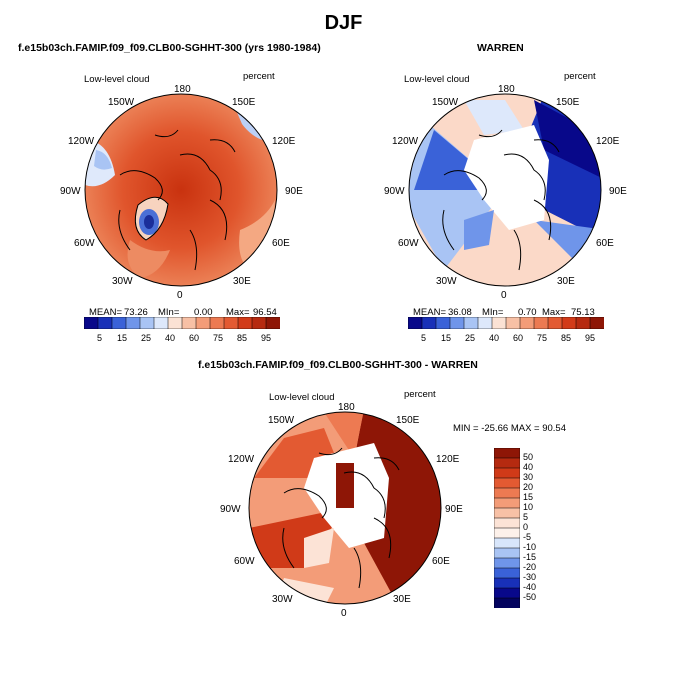  What do you see at coordinates (580, 76) in the screenshot?
I see `panel-2-units-label: percent` at bounding box center [580, 76].